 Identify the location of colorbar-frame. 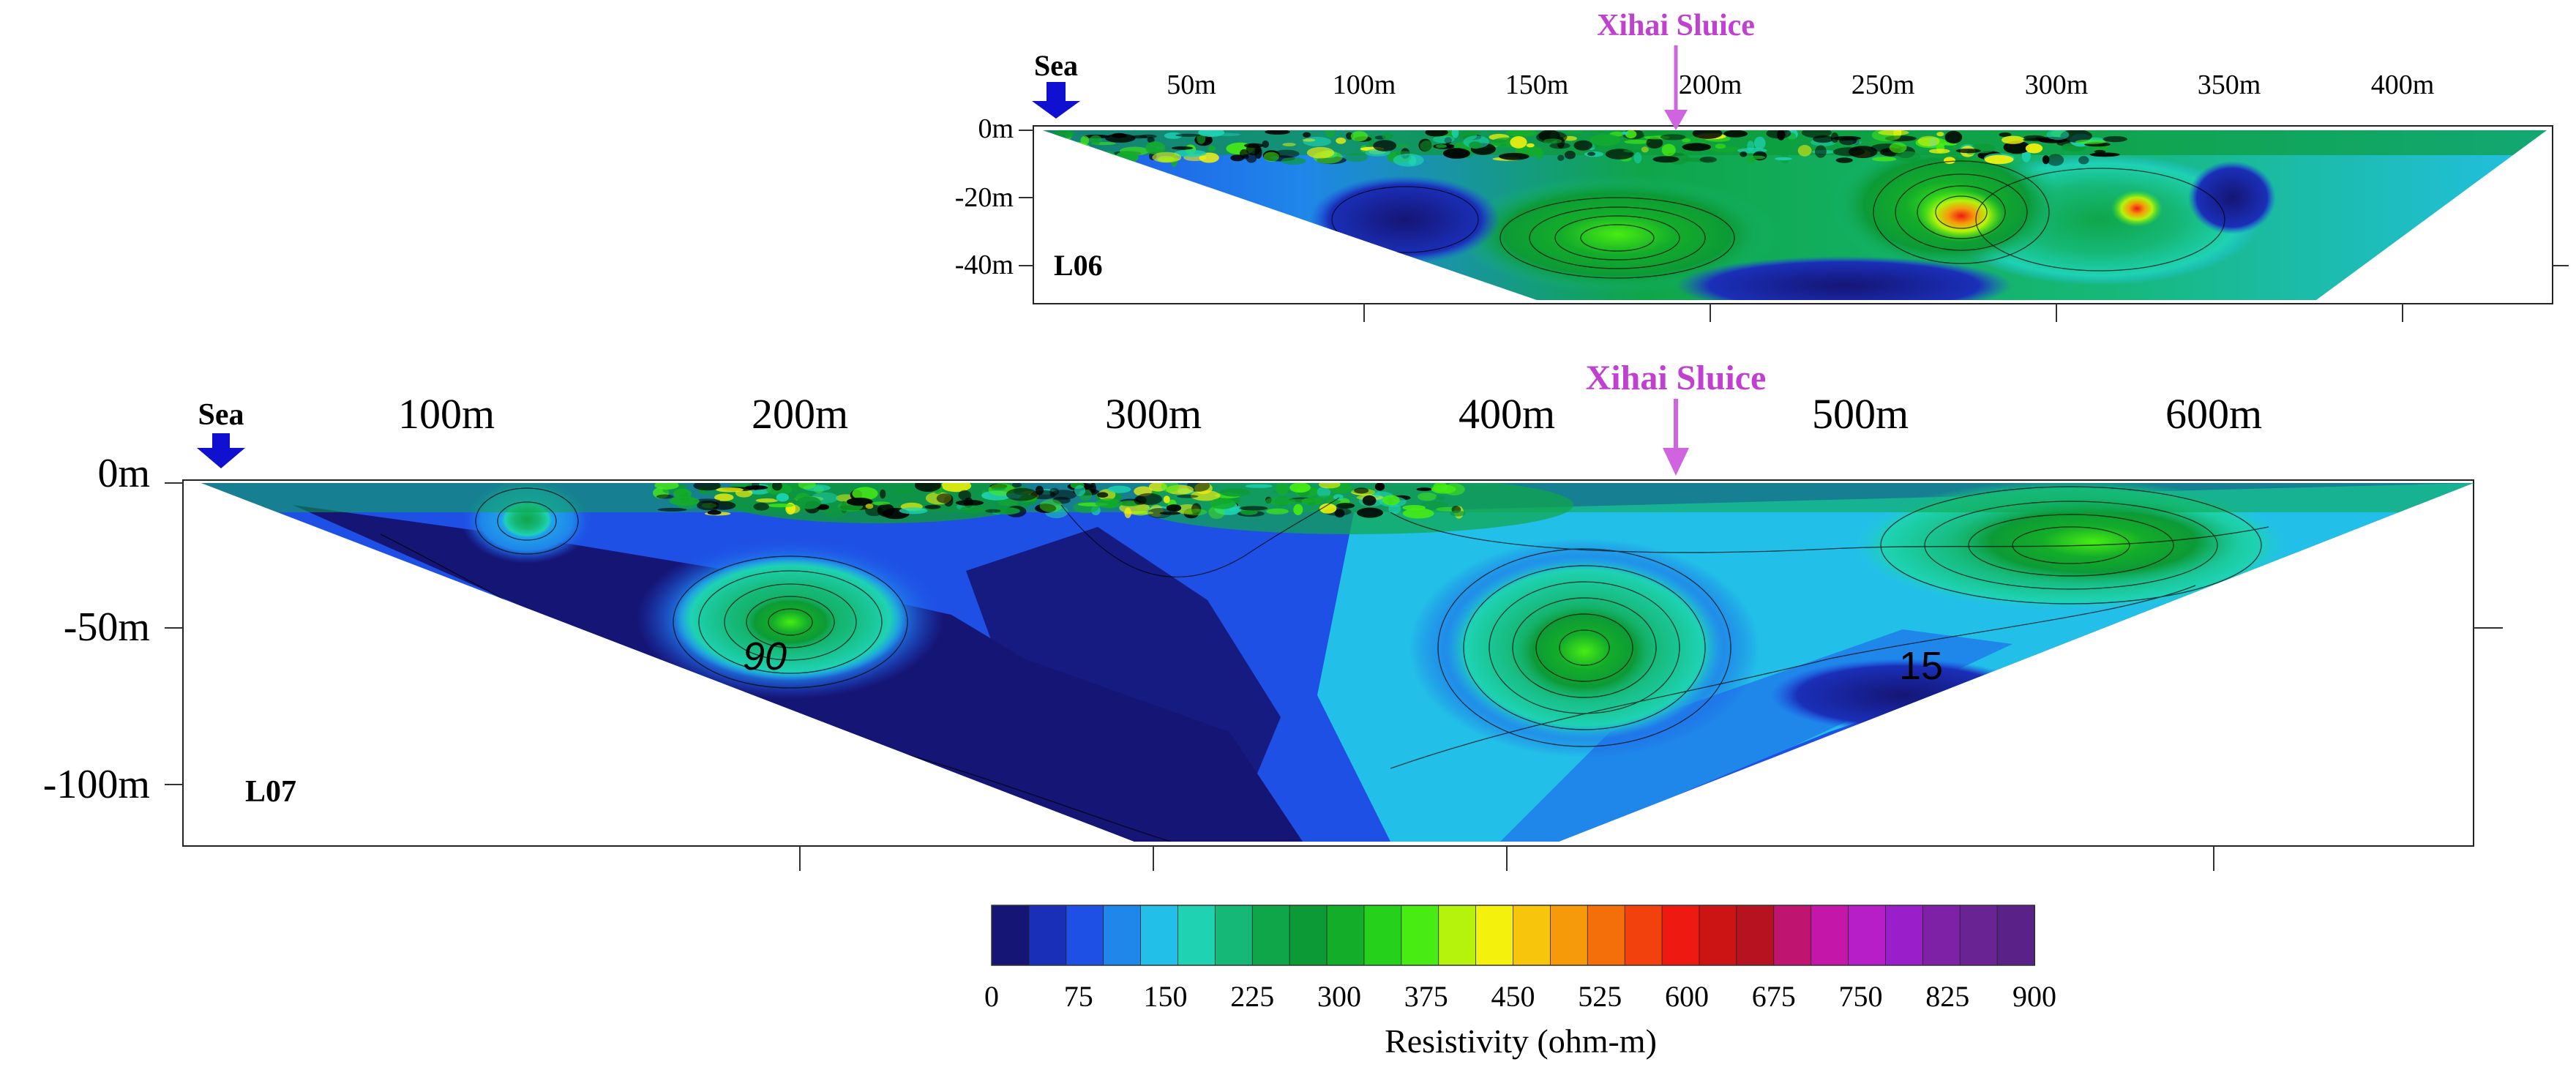
(1513, 935).